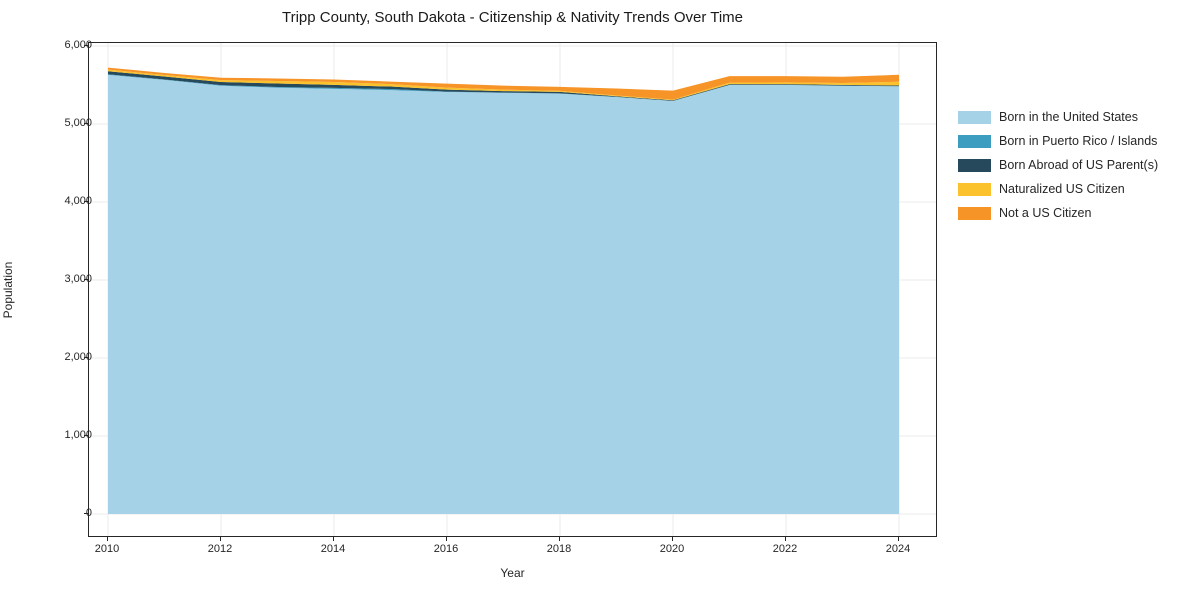 The image size is (1189, 590). I want to click on y-tick-label: 1,000, so click(78, 435).